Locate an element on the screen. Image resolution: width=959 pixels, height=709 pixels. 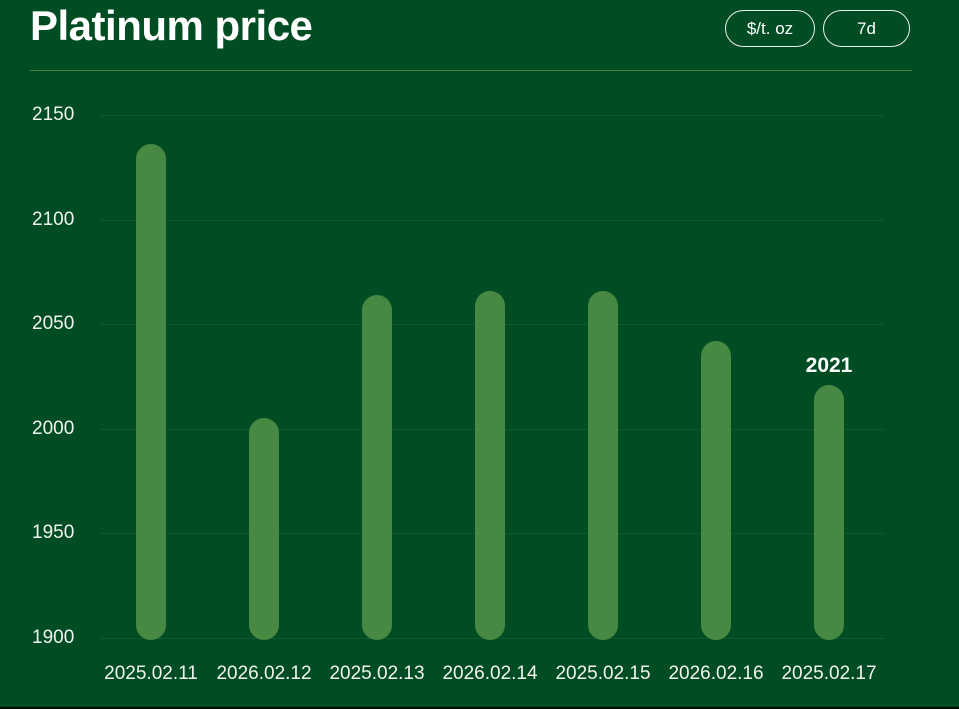
bar-2026.02.12 is located at coordinates (264, 529).